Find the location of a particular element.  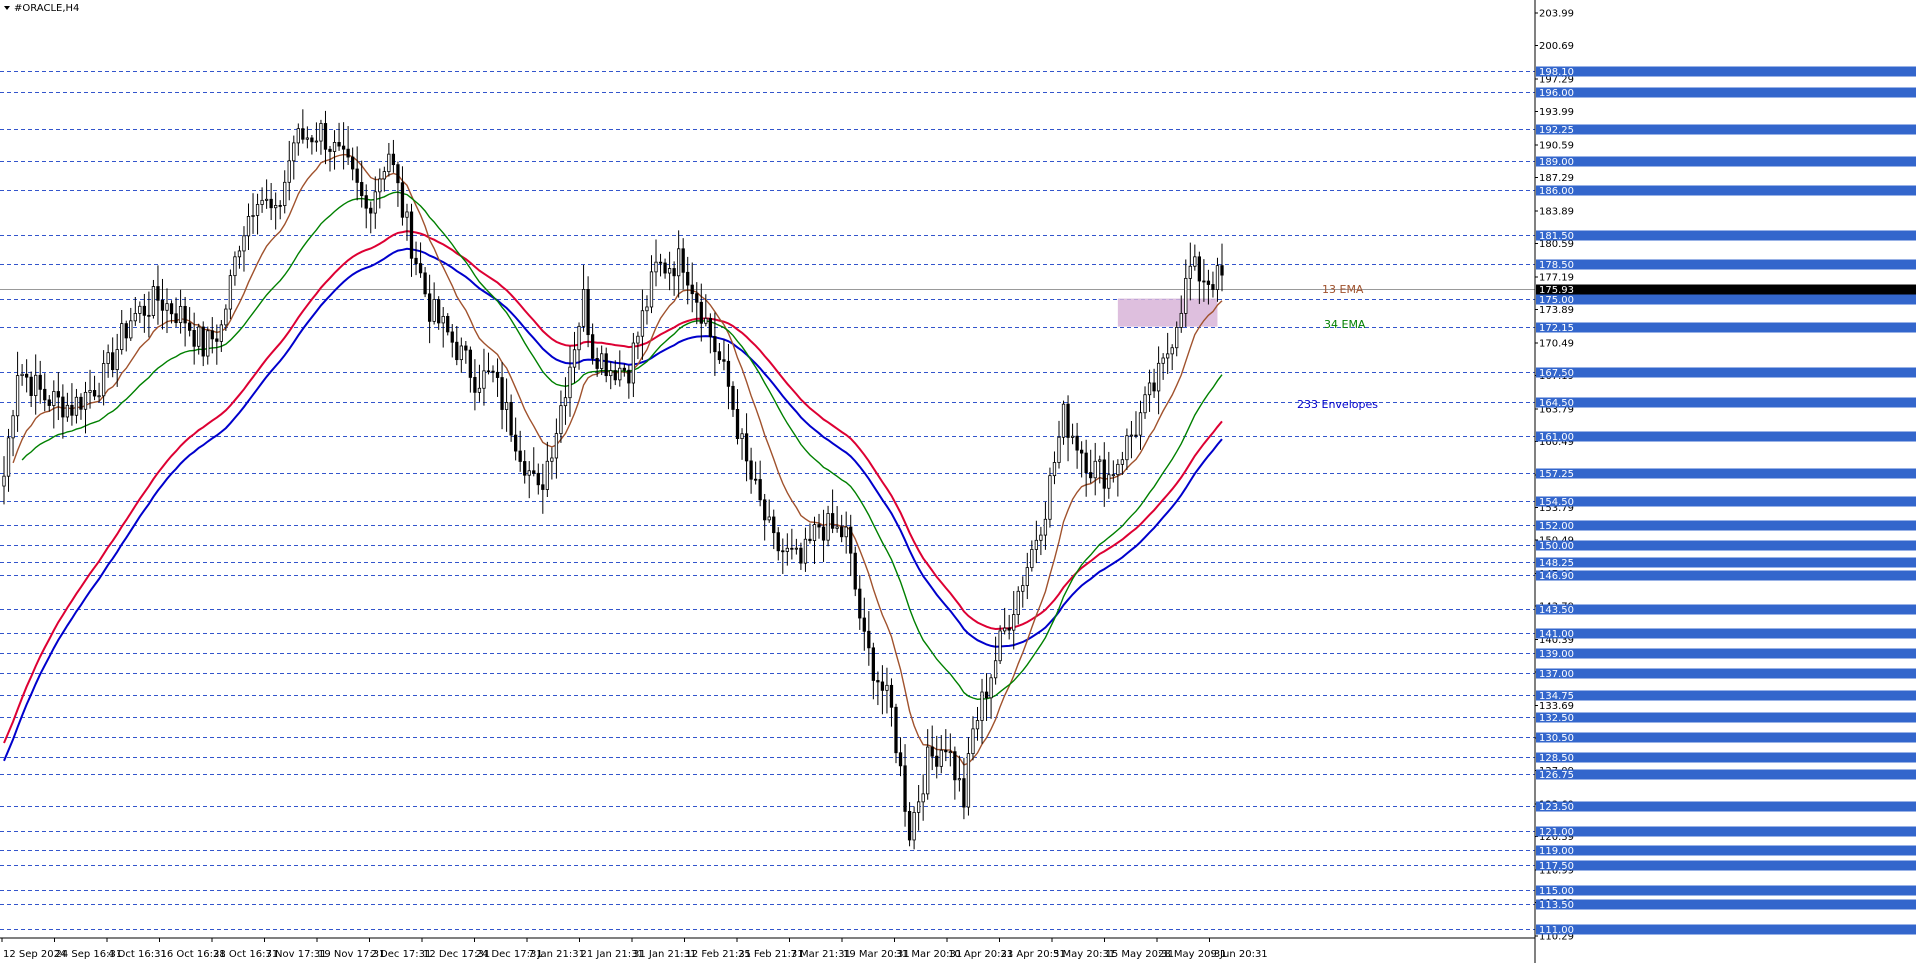

y-tick-label: 133.69 is located at coordinates (1556, 706).